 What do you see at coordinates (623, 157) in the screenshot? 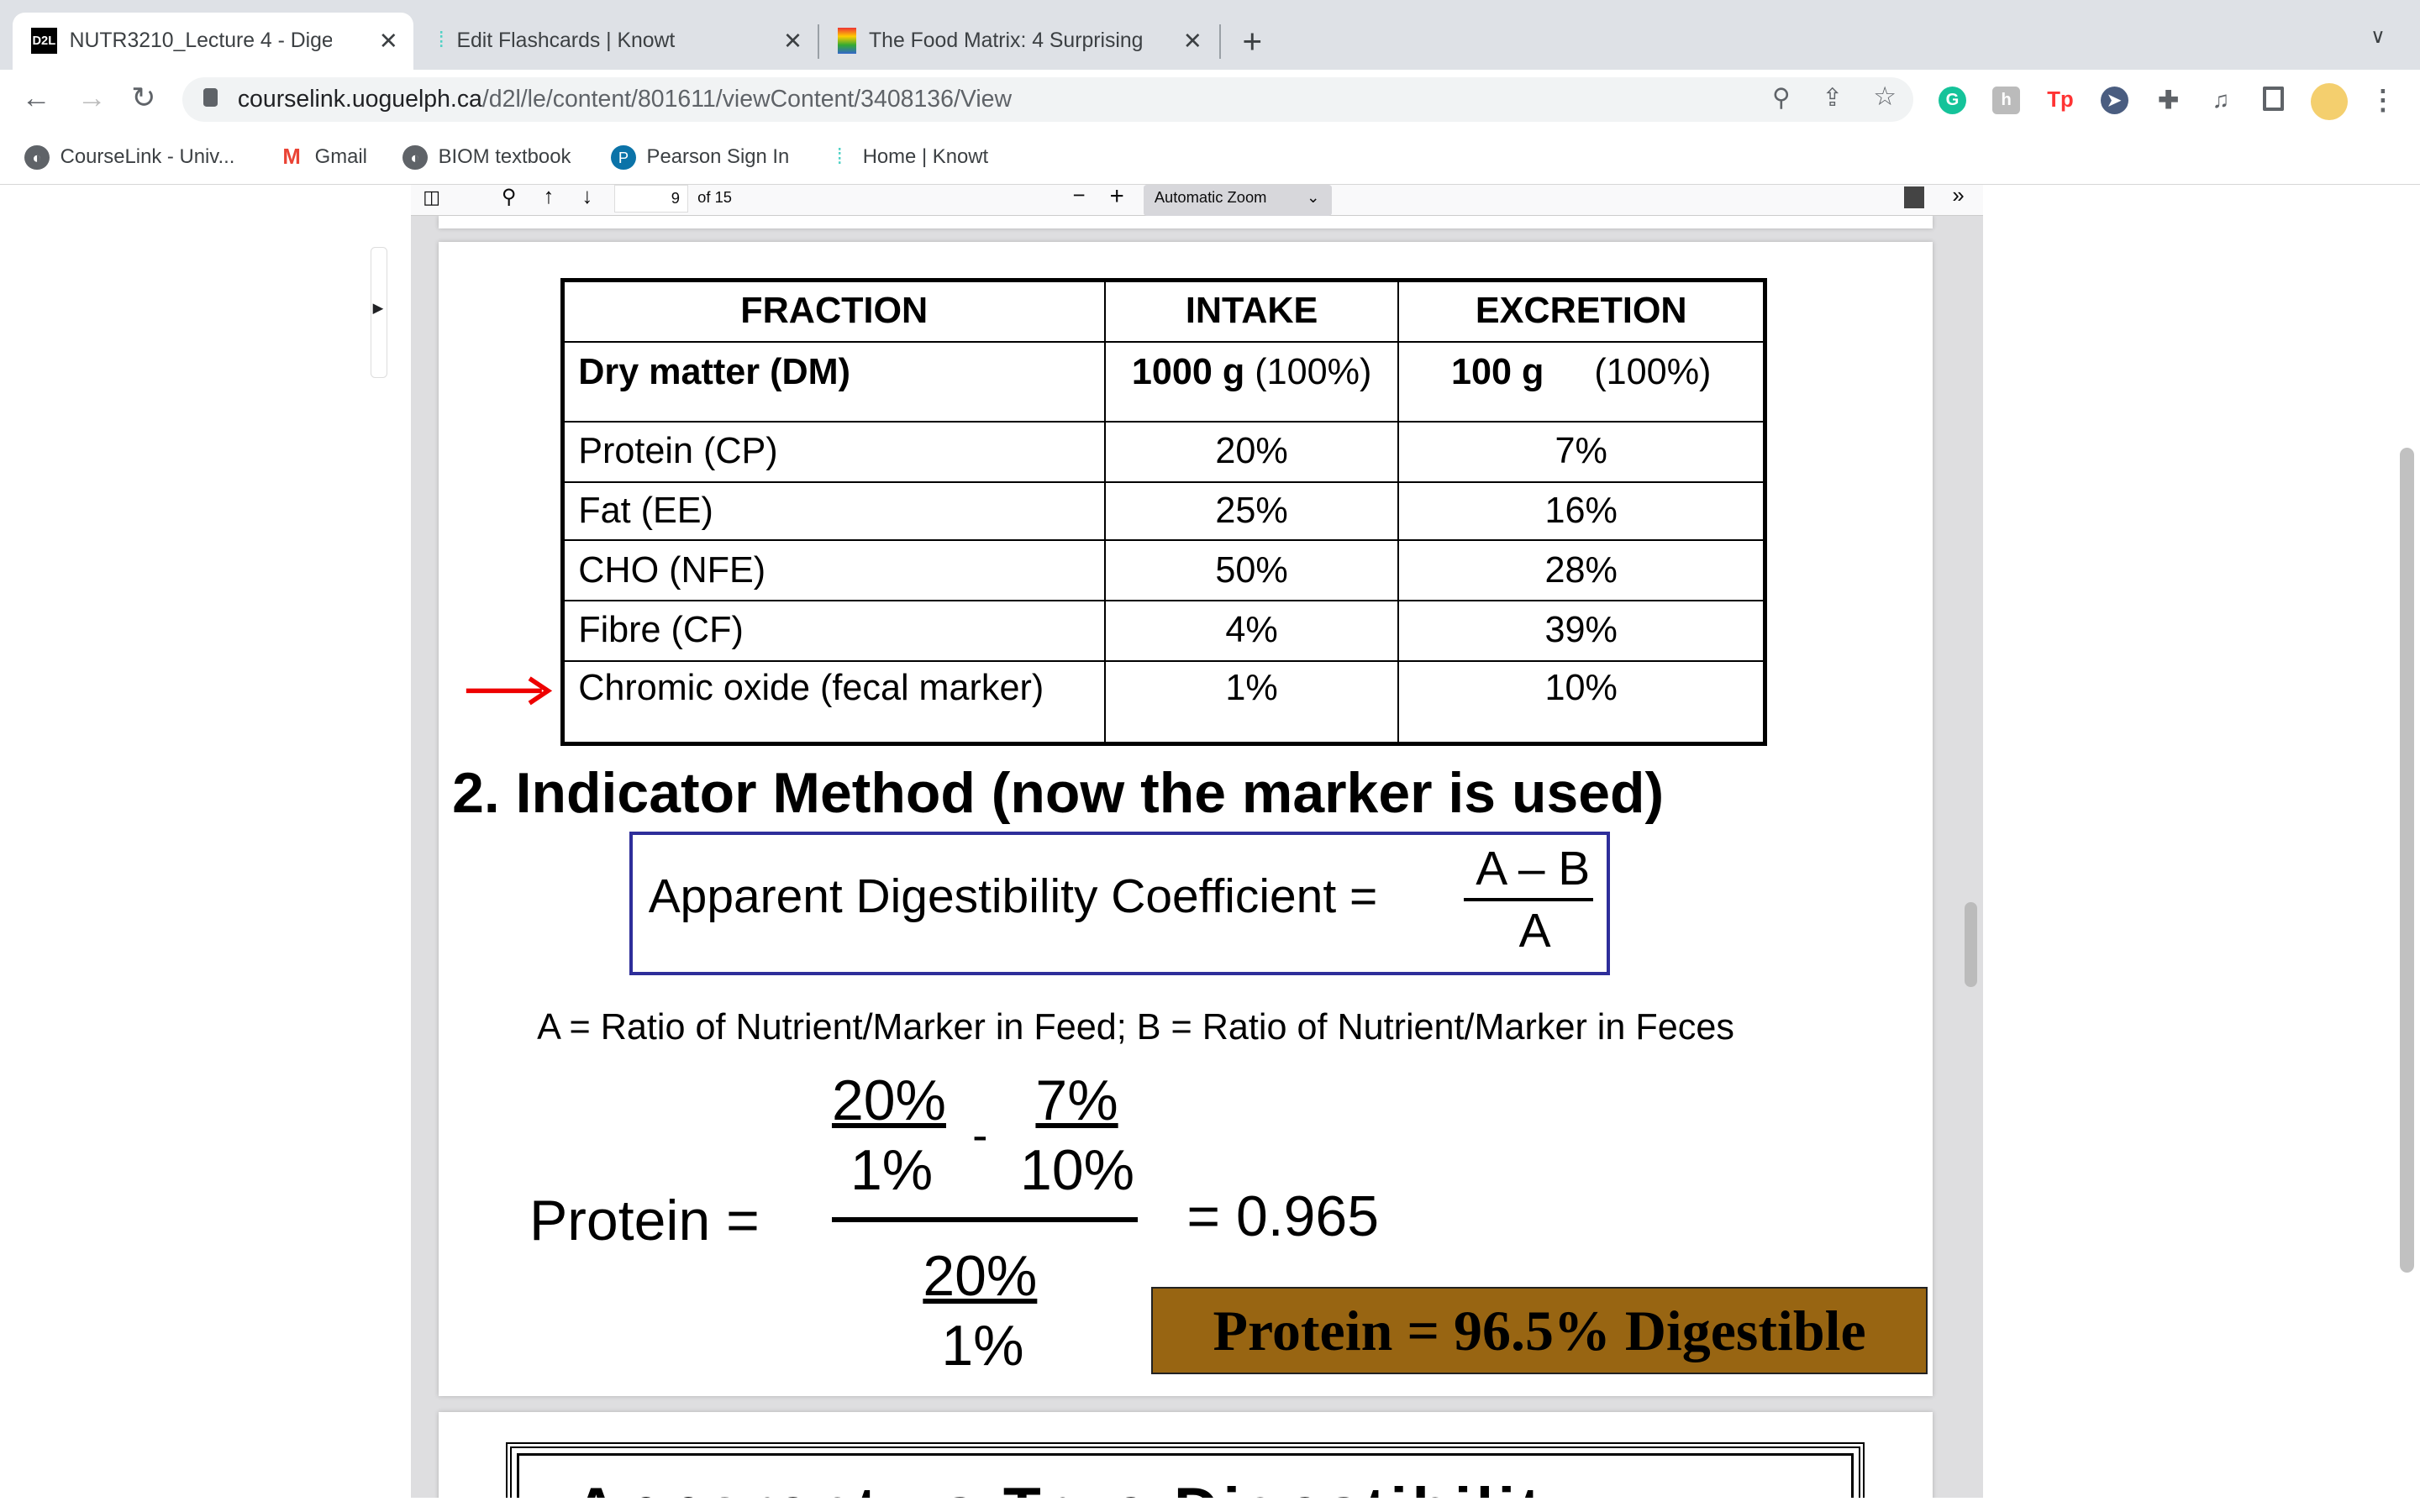
I see `pearson-icon: P` at bounding box center [623, 157].